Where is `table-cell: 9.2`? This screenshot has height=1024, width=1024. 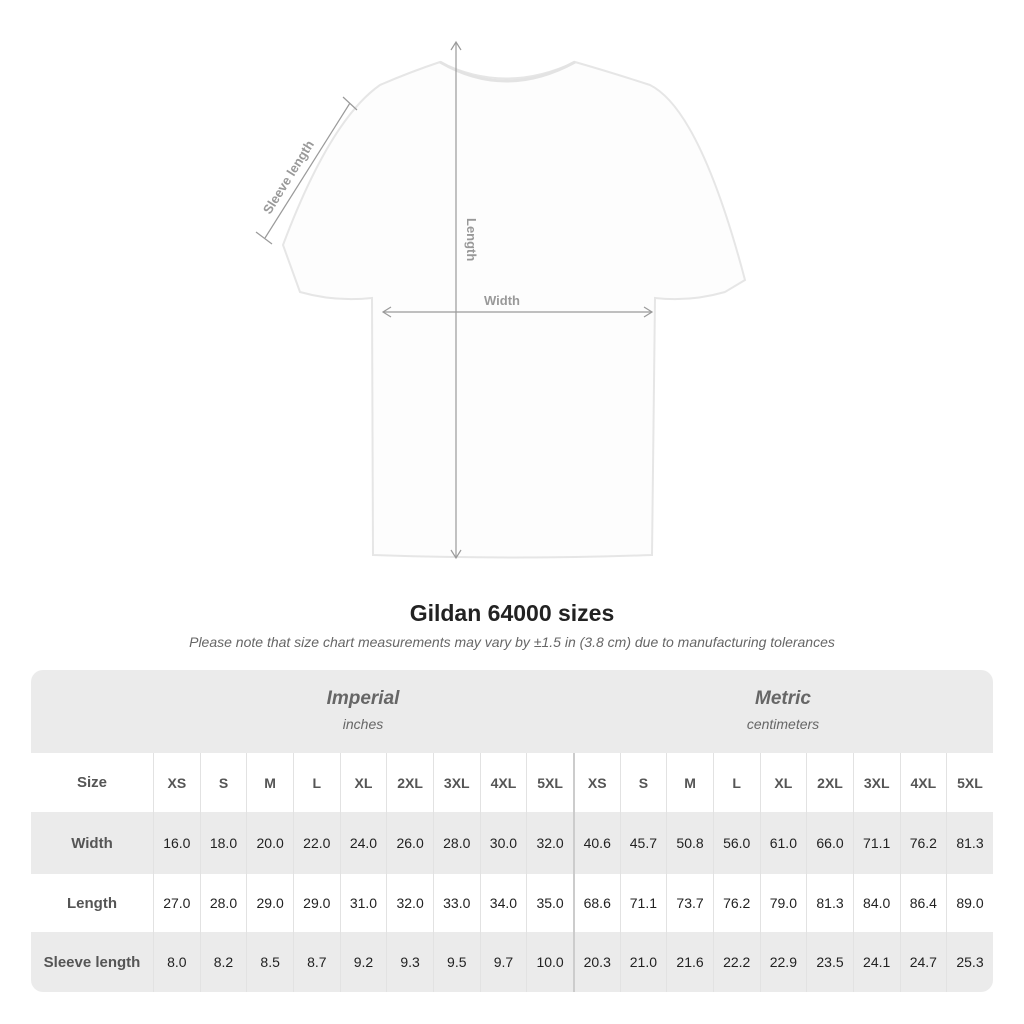
table-cell: 9.2 is located at coordinates (363, 962).